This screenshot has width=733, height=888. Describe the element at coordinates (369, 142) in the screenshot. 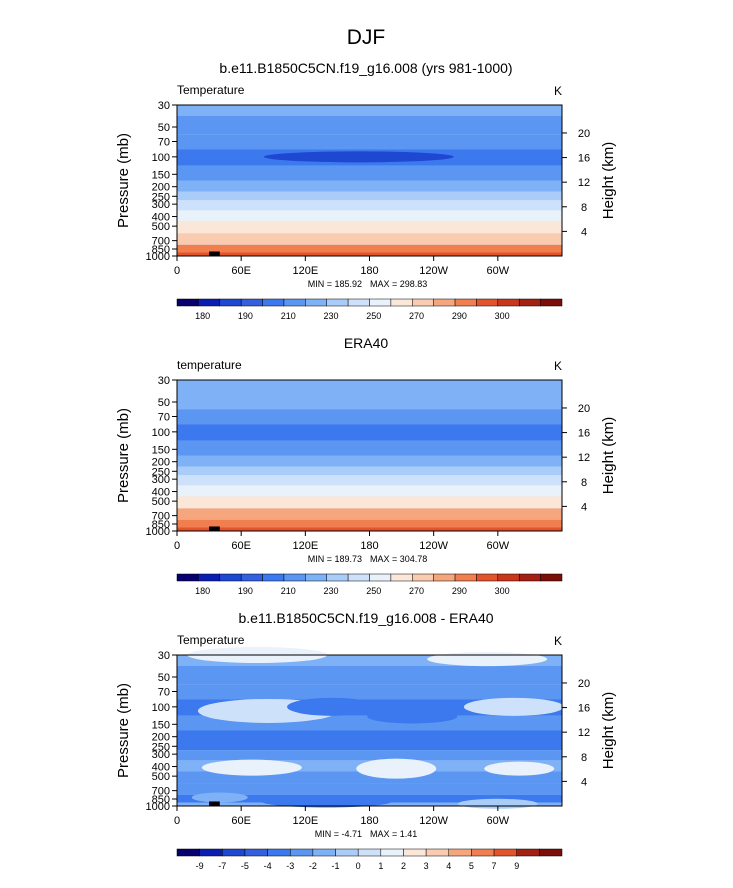

I see `band-70mb` at that location.